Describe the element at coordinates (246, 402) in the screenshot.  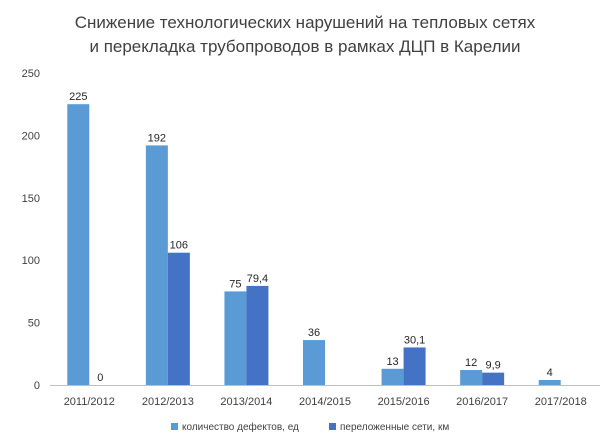
I see `x-tick-label: 2013/2014` at that location.